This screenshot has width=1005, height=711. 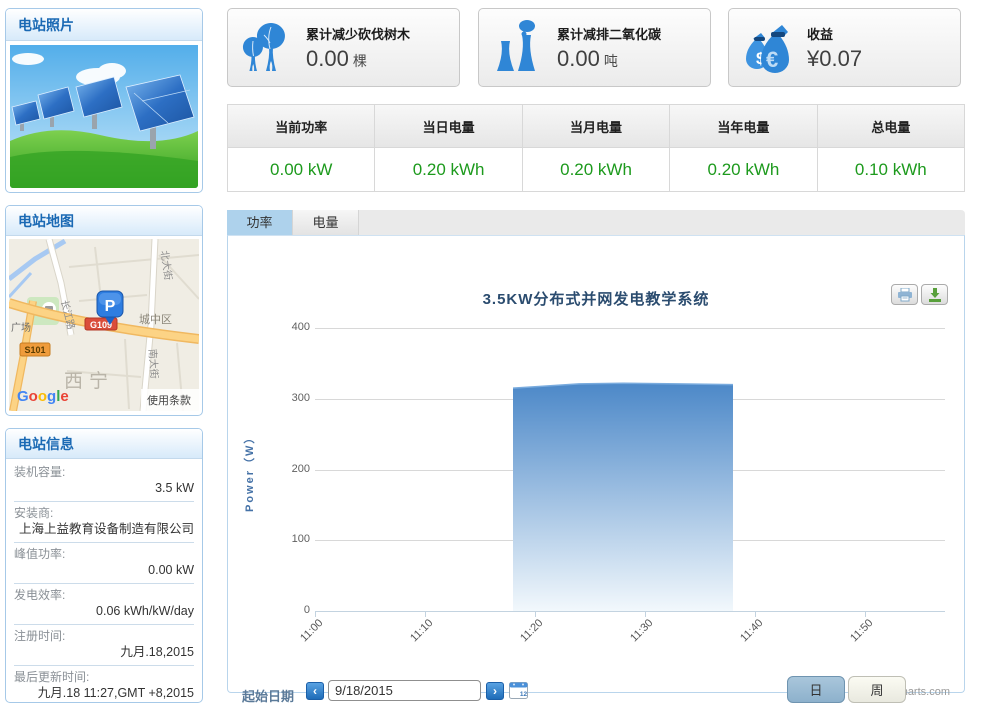 What do you see at coordinates (518, 48) in the screenshot?
I see `cooling-towers-icon` at bounding box center [518, 48].